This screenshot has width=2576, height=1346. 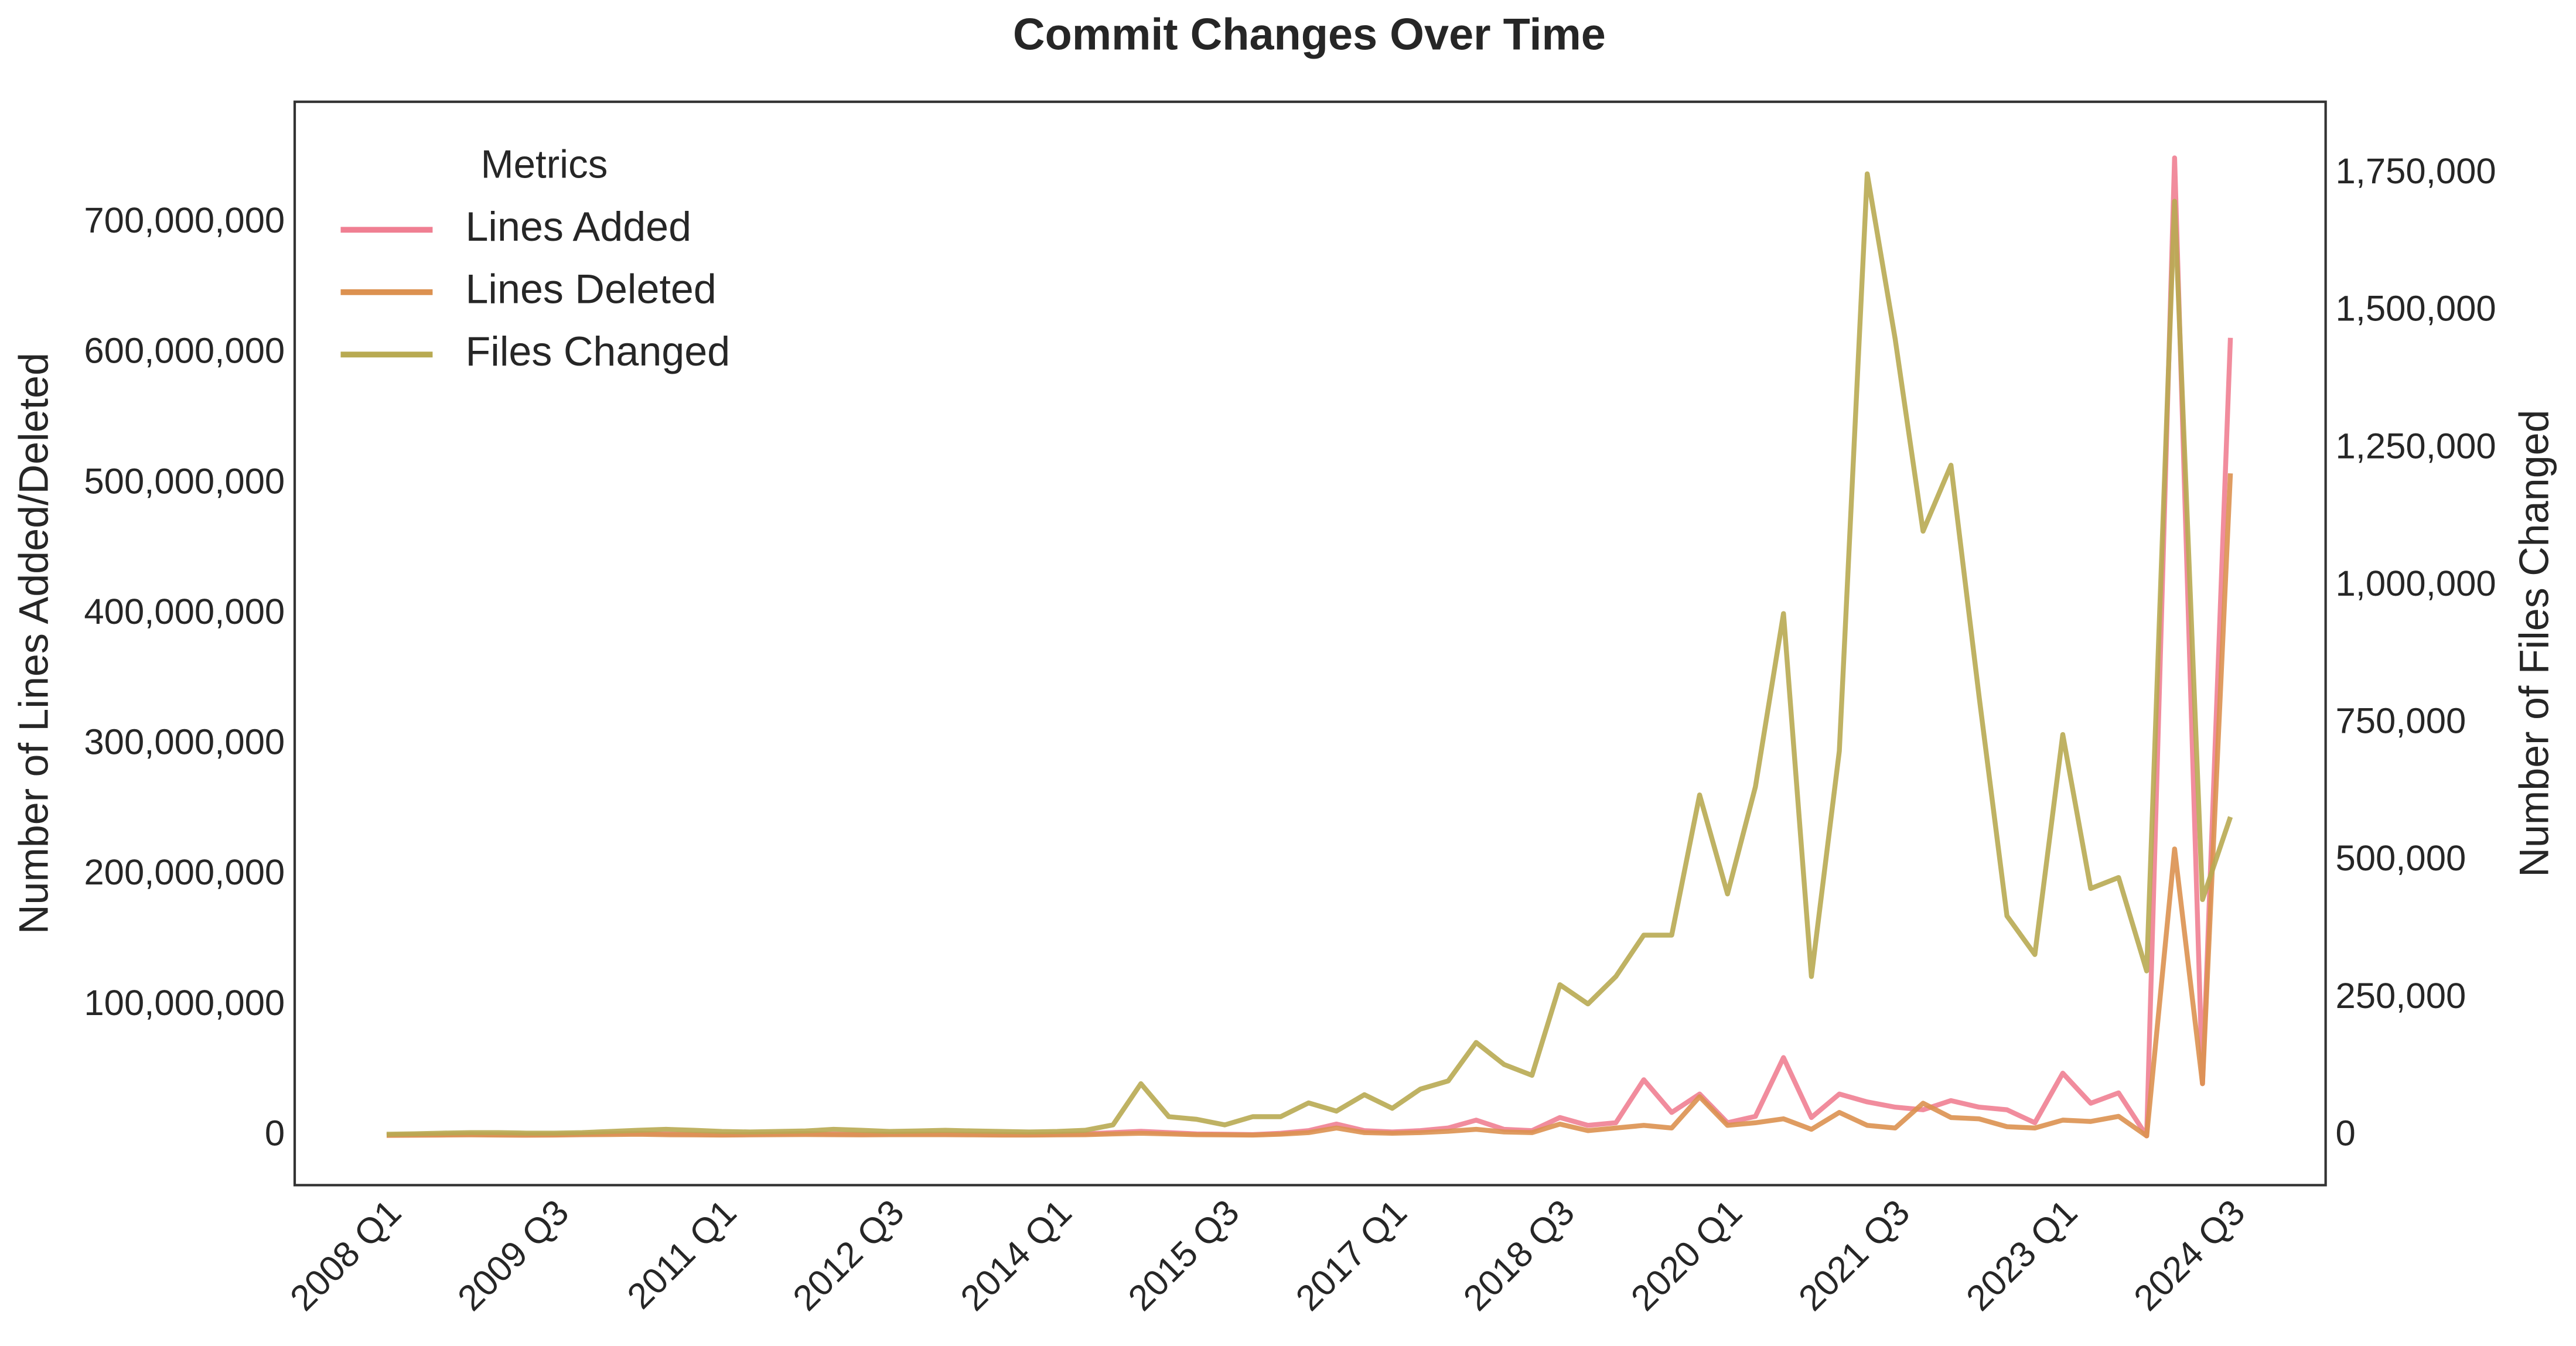 What do you see at coordinates (2415, 446) in the screenshot?
I see `y2-tick-label: 1,250,000` at bounding box center [2415, 446].